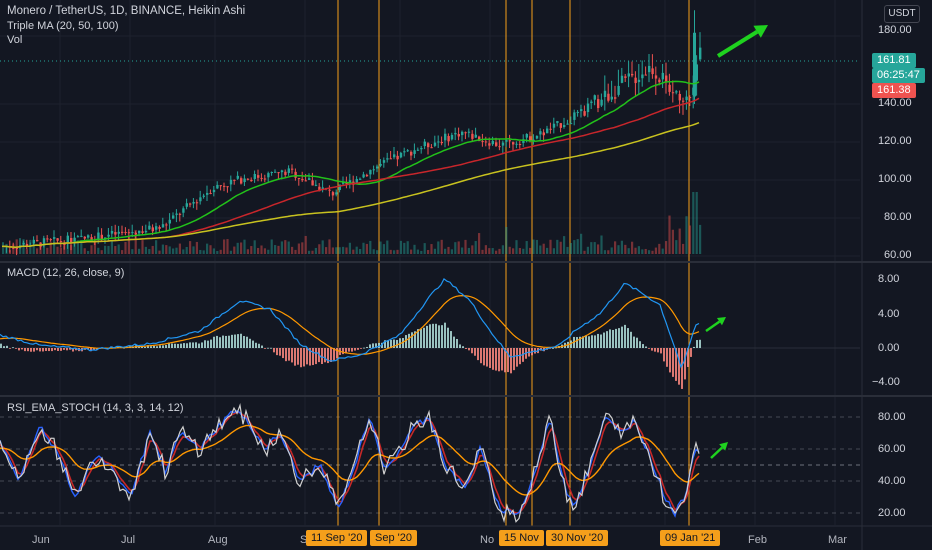 The height and width of the screenshot is (550, 932). What do you see at coordinates (63, 26) in the screenshot?
I see `ma-legend: Triple MA (20, 50, 100)` at bounding box center [63, 26].